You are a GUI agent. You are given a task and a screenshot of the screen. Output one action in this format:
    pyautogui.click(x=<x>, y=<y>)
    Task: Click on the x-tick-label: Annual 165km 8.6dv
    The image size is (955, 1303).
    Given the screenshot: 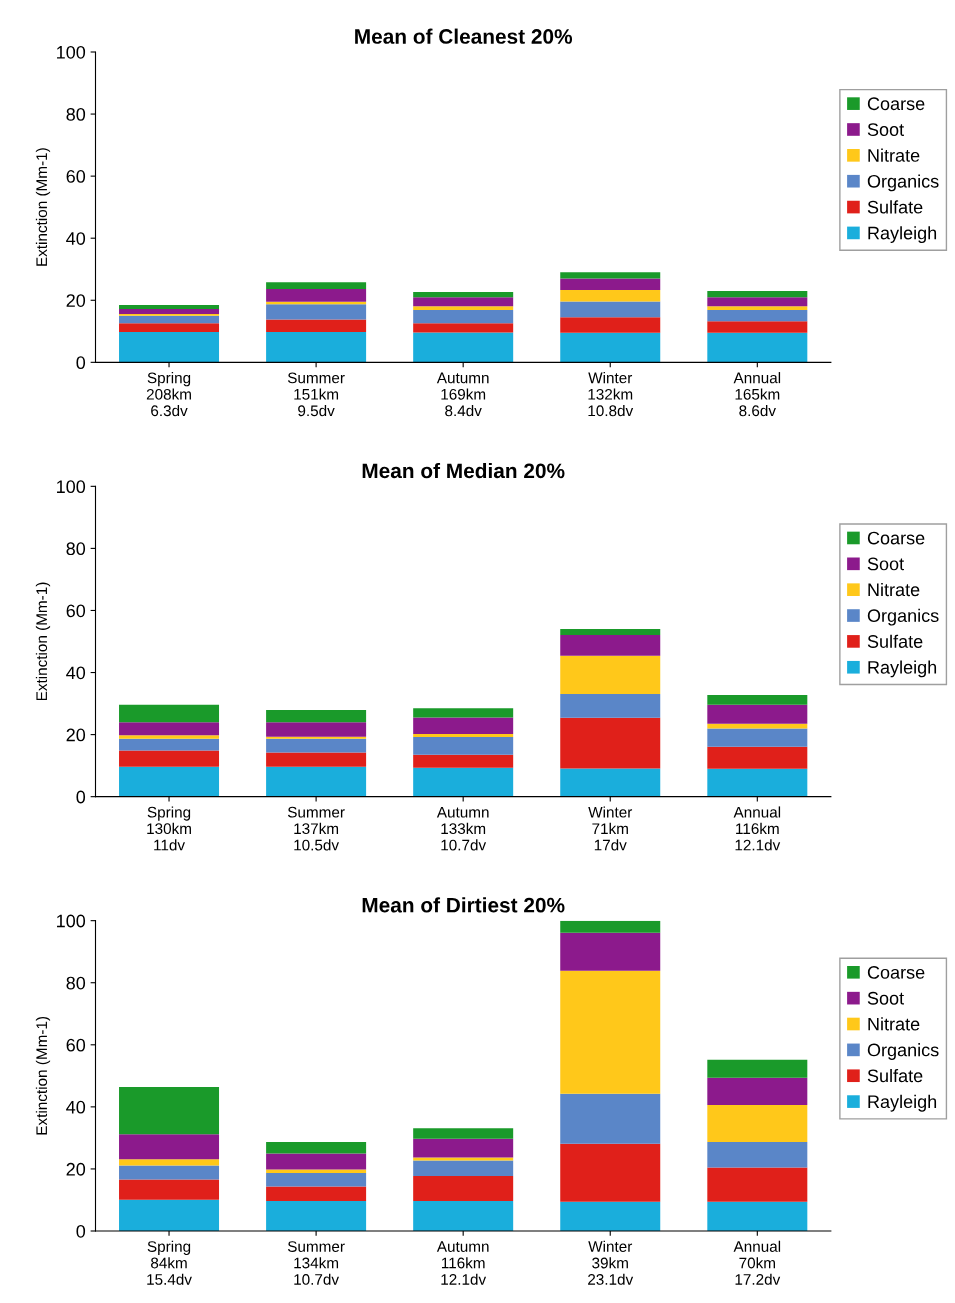 What is the action you would take?
    pyautogui.click(x=757, y=394)
    